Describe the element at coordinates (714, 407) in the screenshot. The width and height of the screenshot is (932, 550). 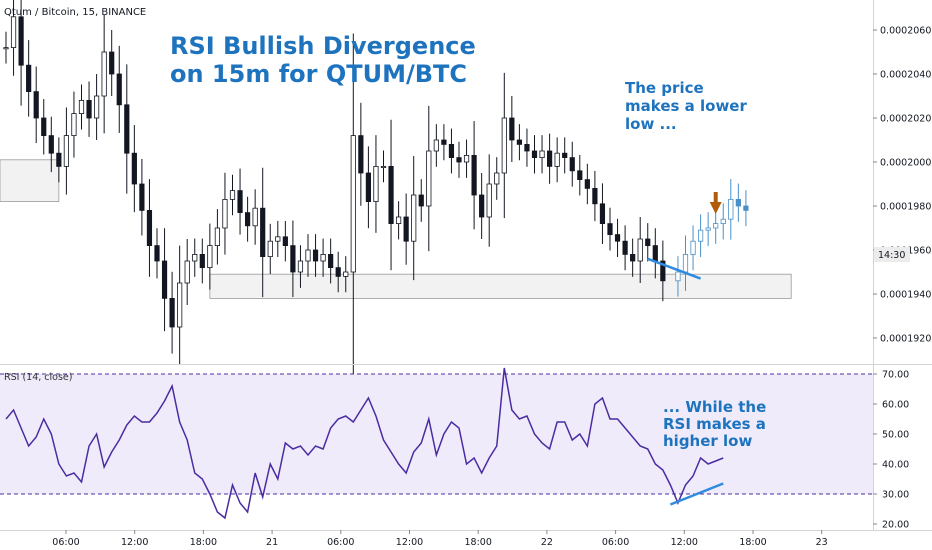
I see `rsi-note-line-1: ... While the` at that location.